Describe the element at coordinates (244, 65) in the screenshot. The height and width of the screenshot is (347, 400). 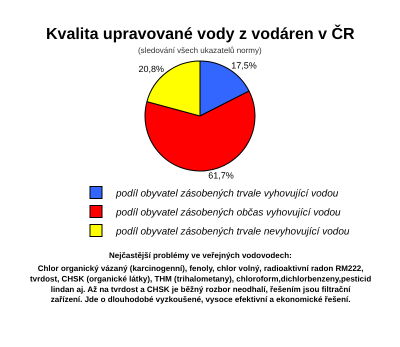
I see `data-label: 17,5%` at that location.